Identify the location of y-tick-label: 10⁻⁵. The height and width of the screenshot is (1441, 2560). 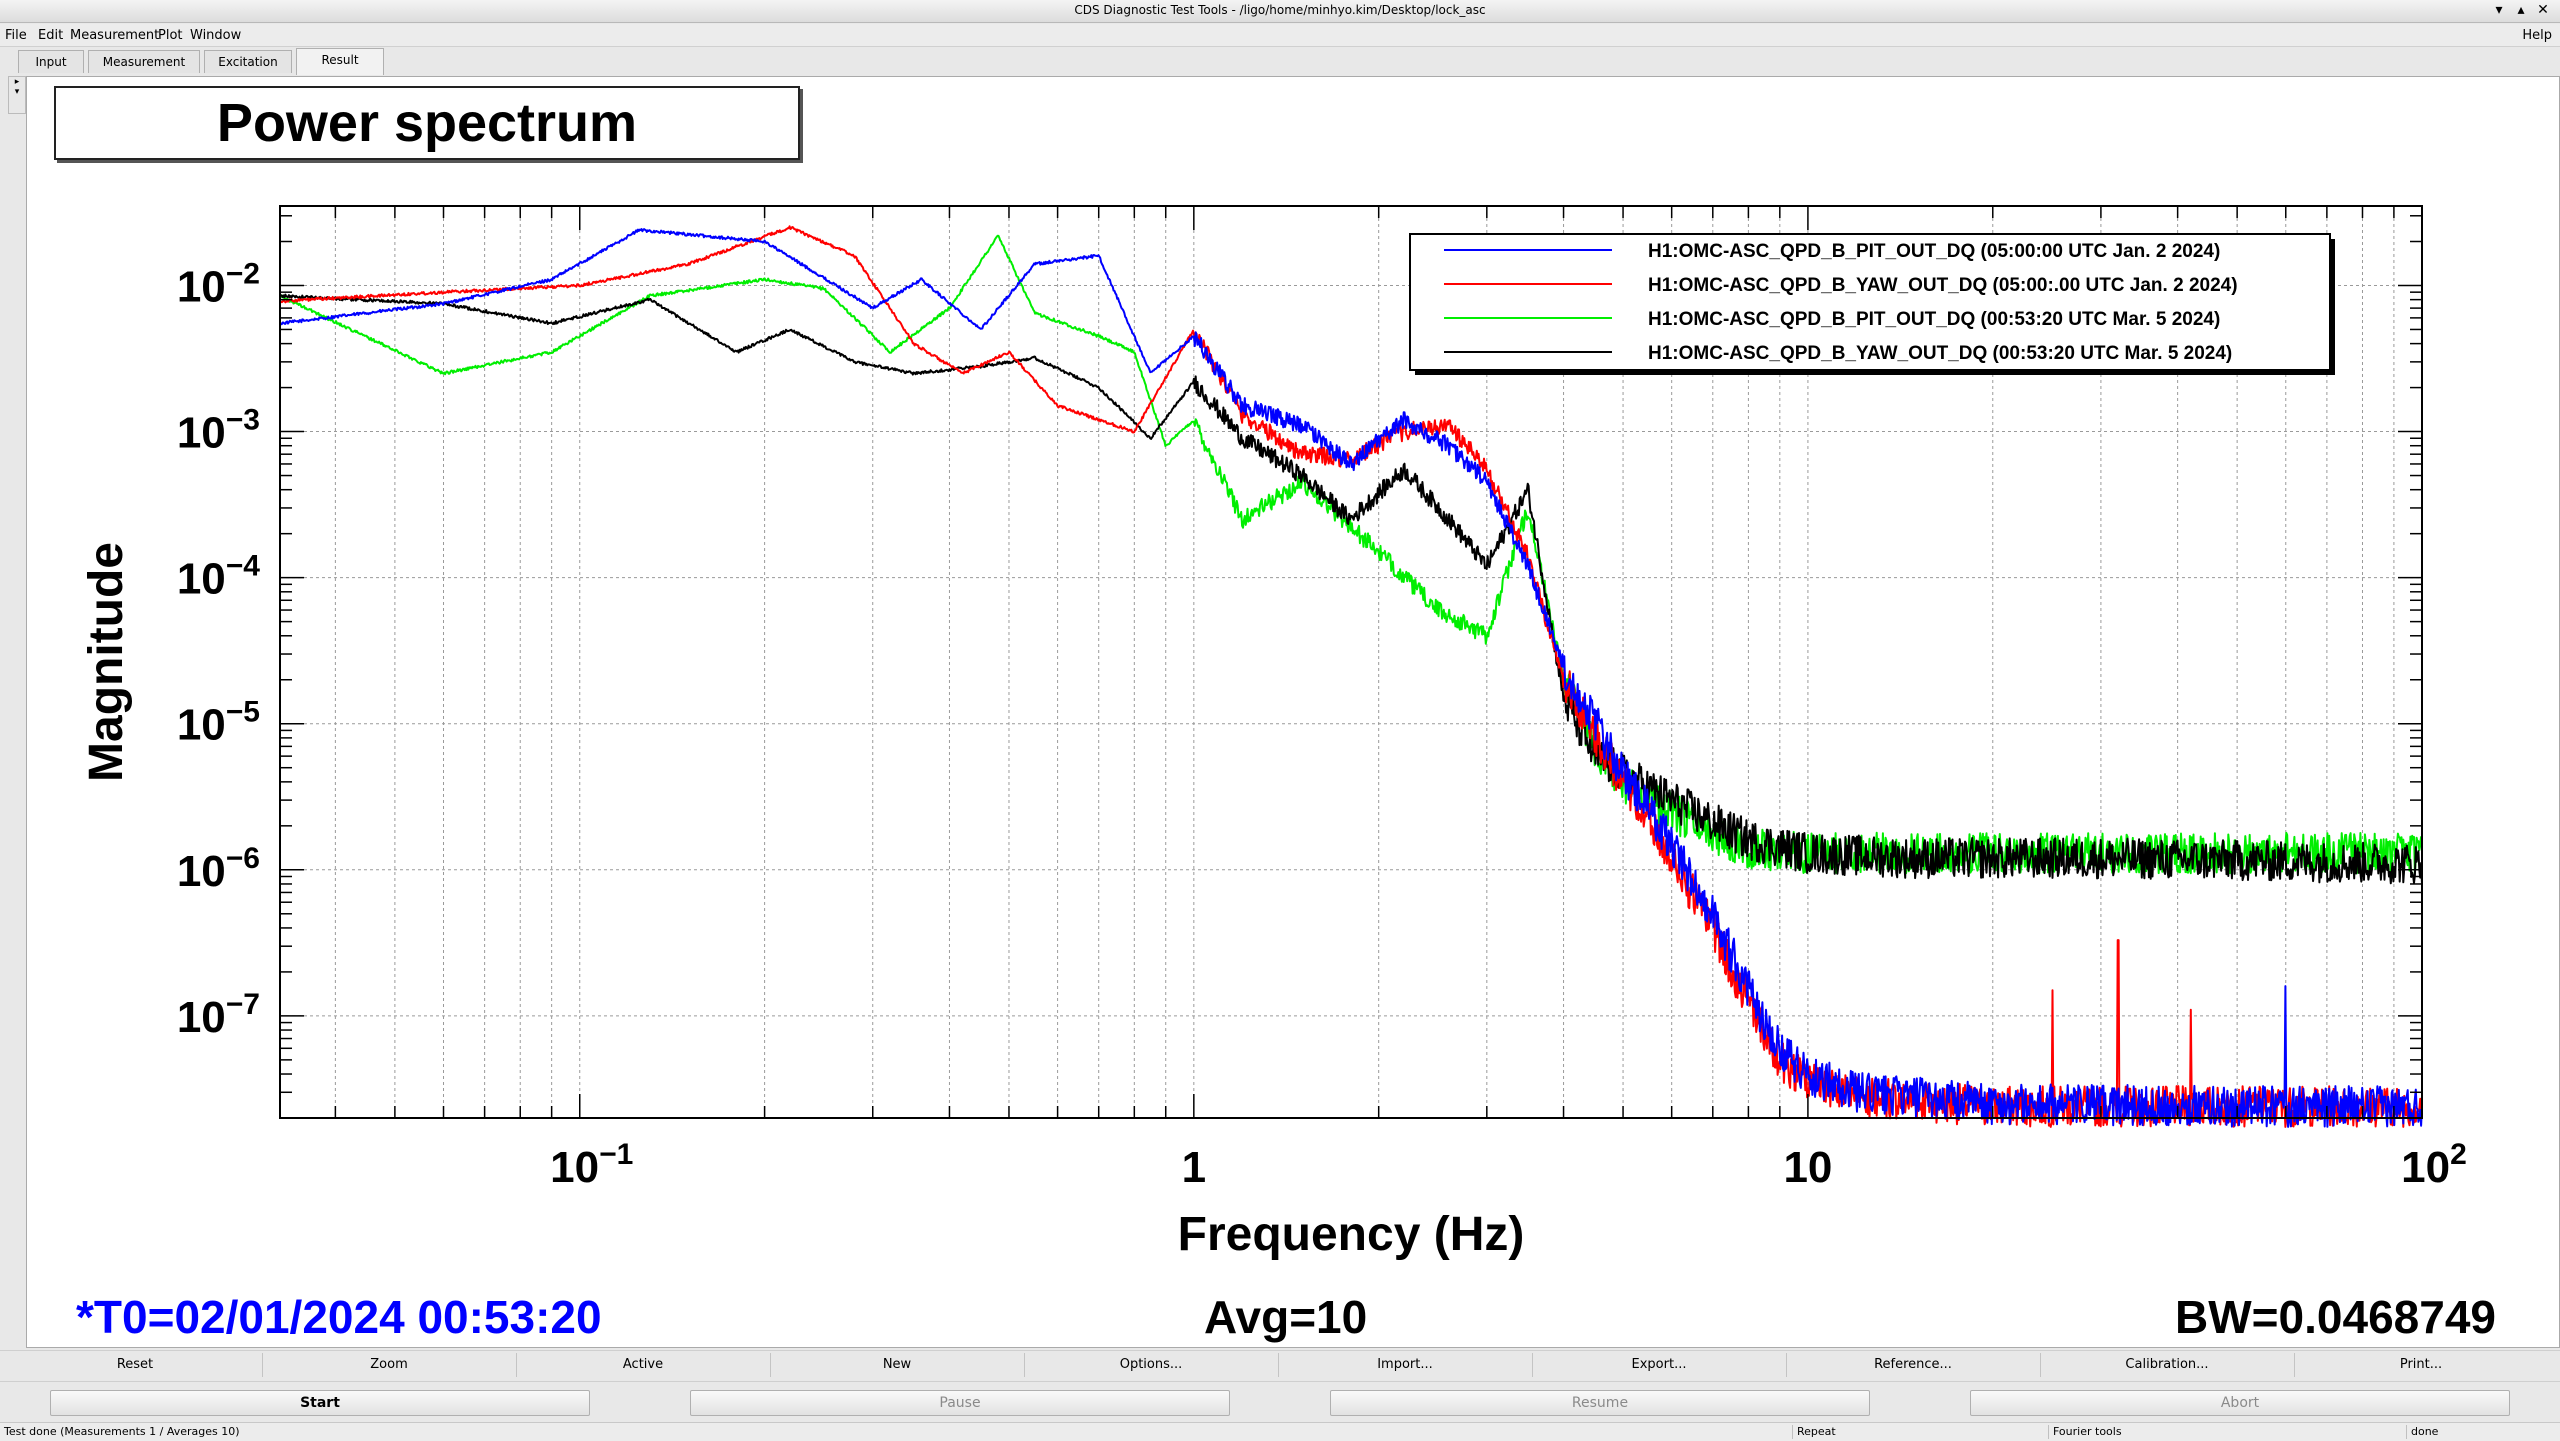
(218, 723).